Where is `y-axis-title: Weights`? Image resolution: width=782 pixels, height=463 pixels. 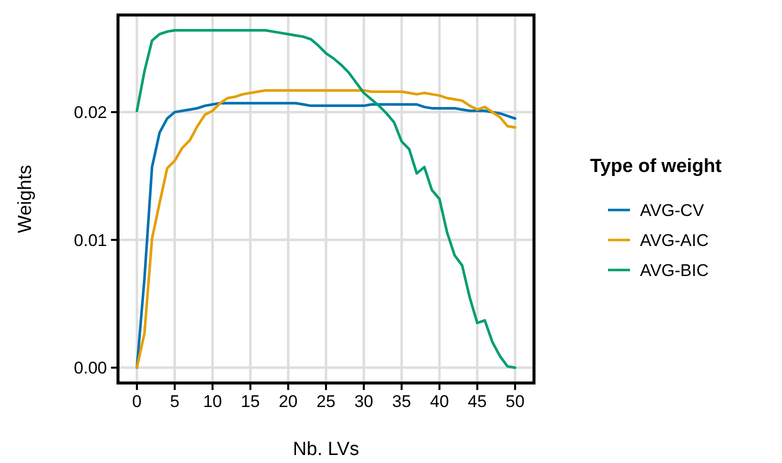
y-axis-title: Weights is located at coordinates (25, 199).